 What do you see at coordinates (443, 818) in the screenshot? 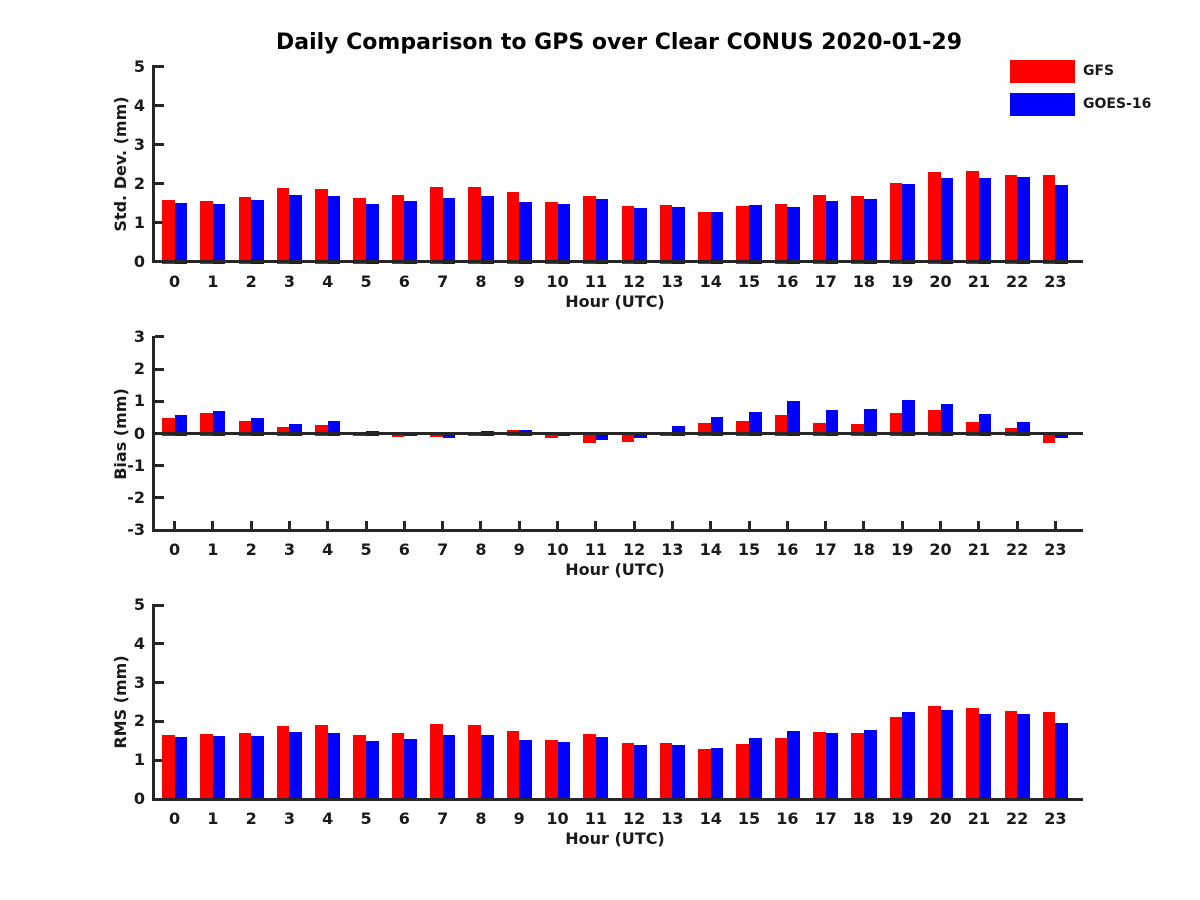
I see `x-tick-label: 7` at bounding box center [443, 818].